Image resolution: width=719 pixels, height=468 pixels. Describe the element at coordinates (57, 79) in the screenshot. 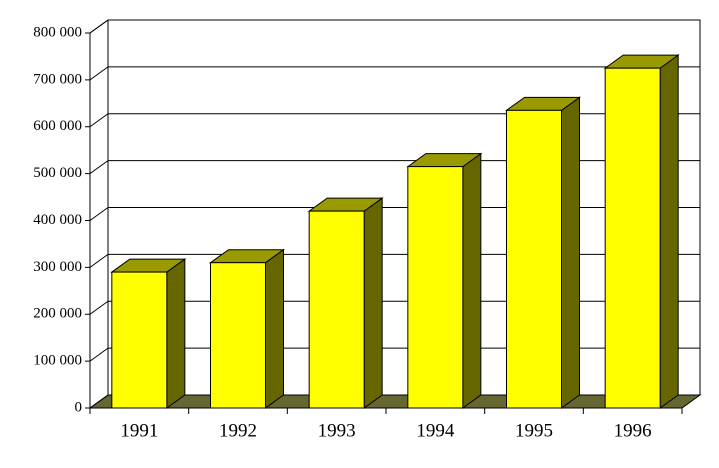

I see `y-tick-label: 700 000` at that location.